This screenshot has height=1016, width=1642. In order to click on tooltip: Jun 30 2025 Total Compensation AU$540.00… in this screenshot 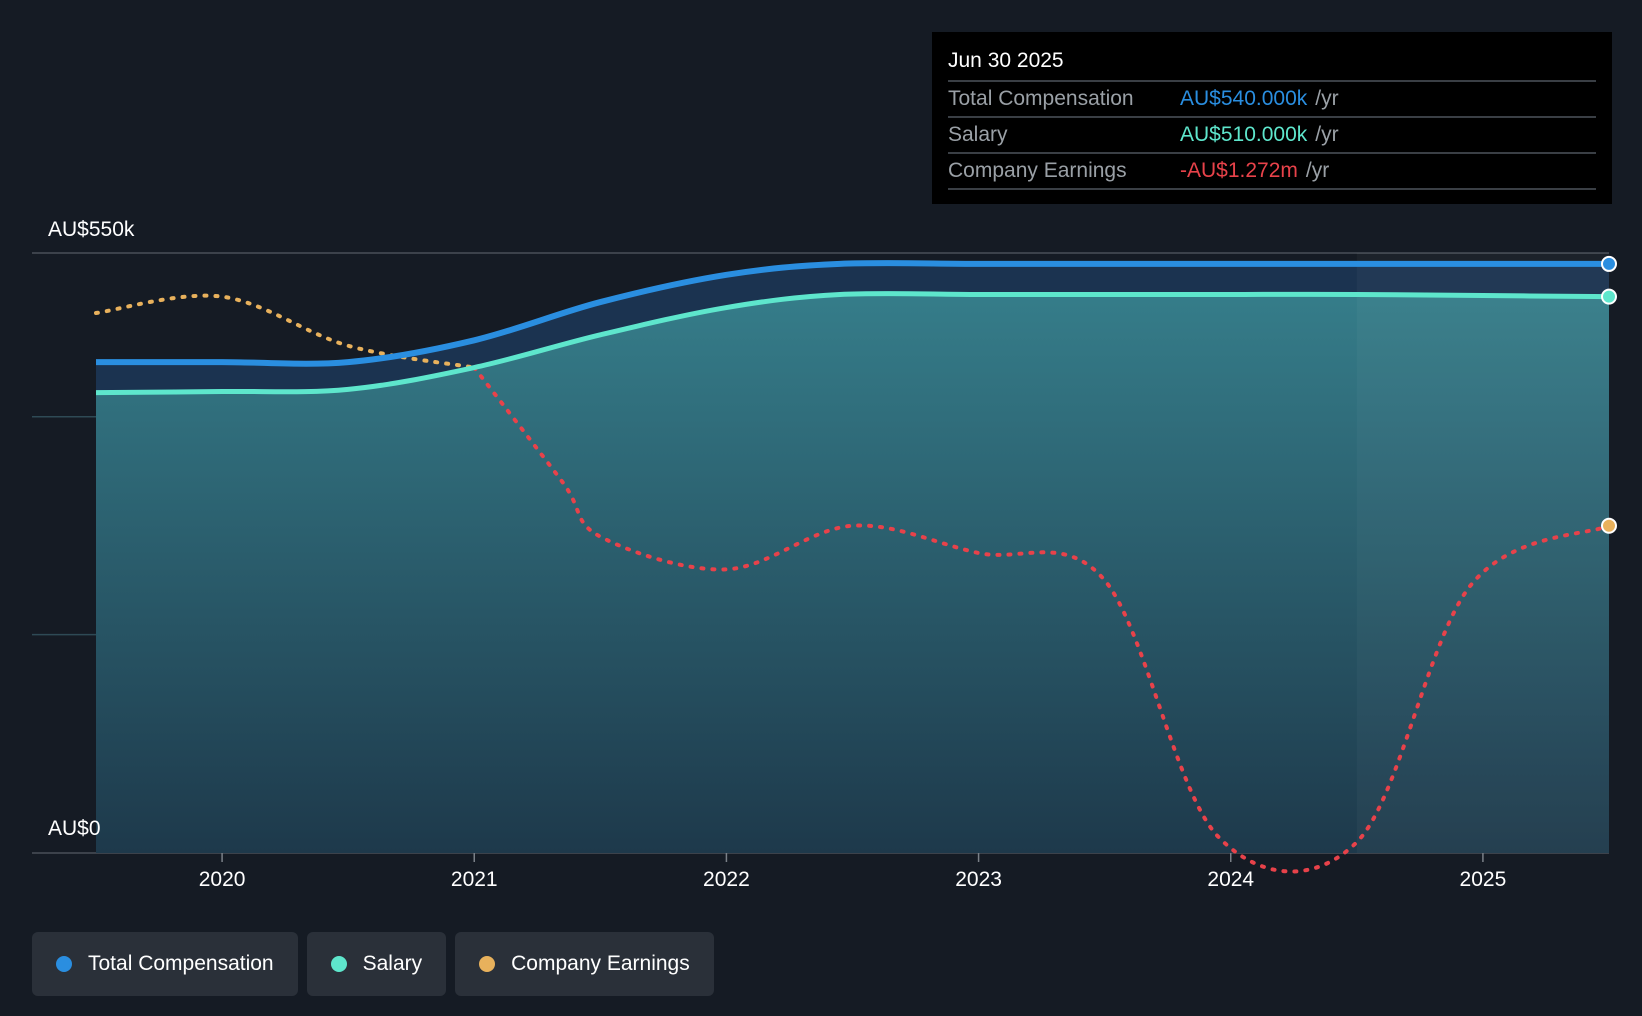, I will do `click(1272, 118)`.